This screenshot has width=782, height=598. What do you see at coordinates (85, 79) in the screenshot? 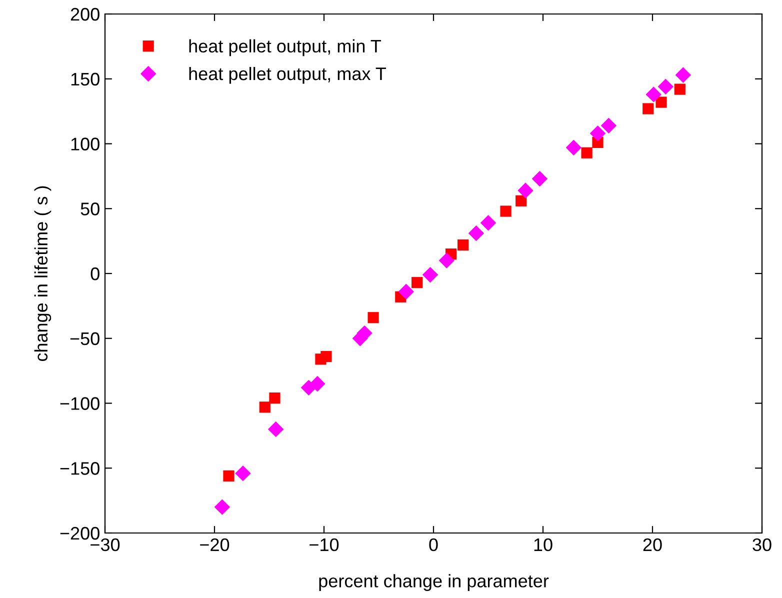
I see `y-tick-label: 150` at bounding box center [85, 79].